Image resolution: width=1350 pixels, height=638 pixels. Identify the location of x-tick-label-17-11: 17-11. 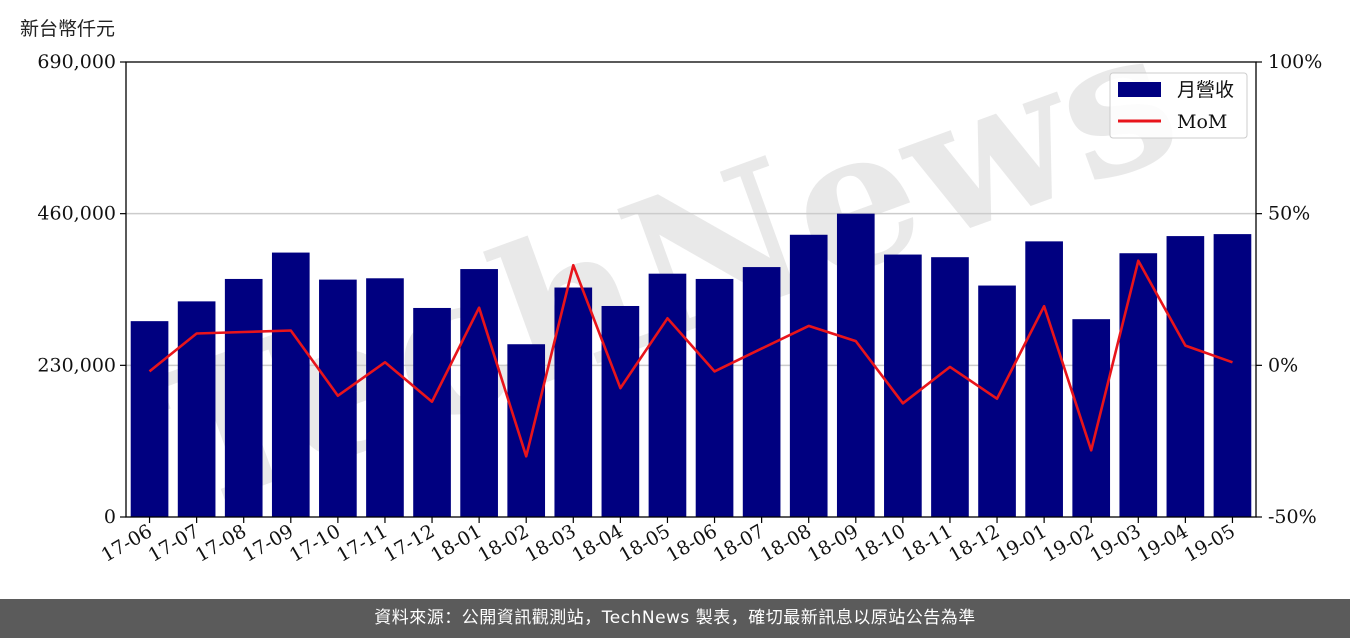
(362, 543).